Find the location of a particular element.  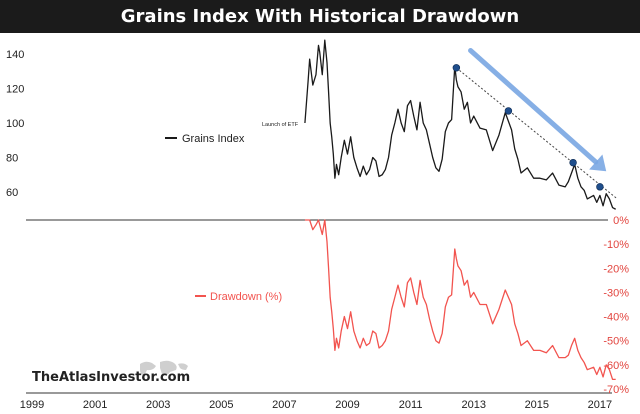

x-tick-label: 2001 is located at coordinates (95, 405).